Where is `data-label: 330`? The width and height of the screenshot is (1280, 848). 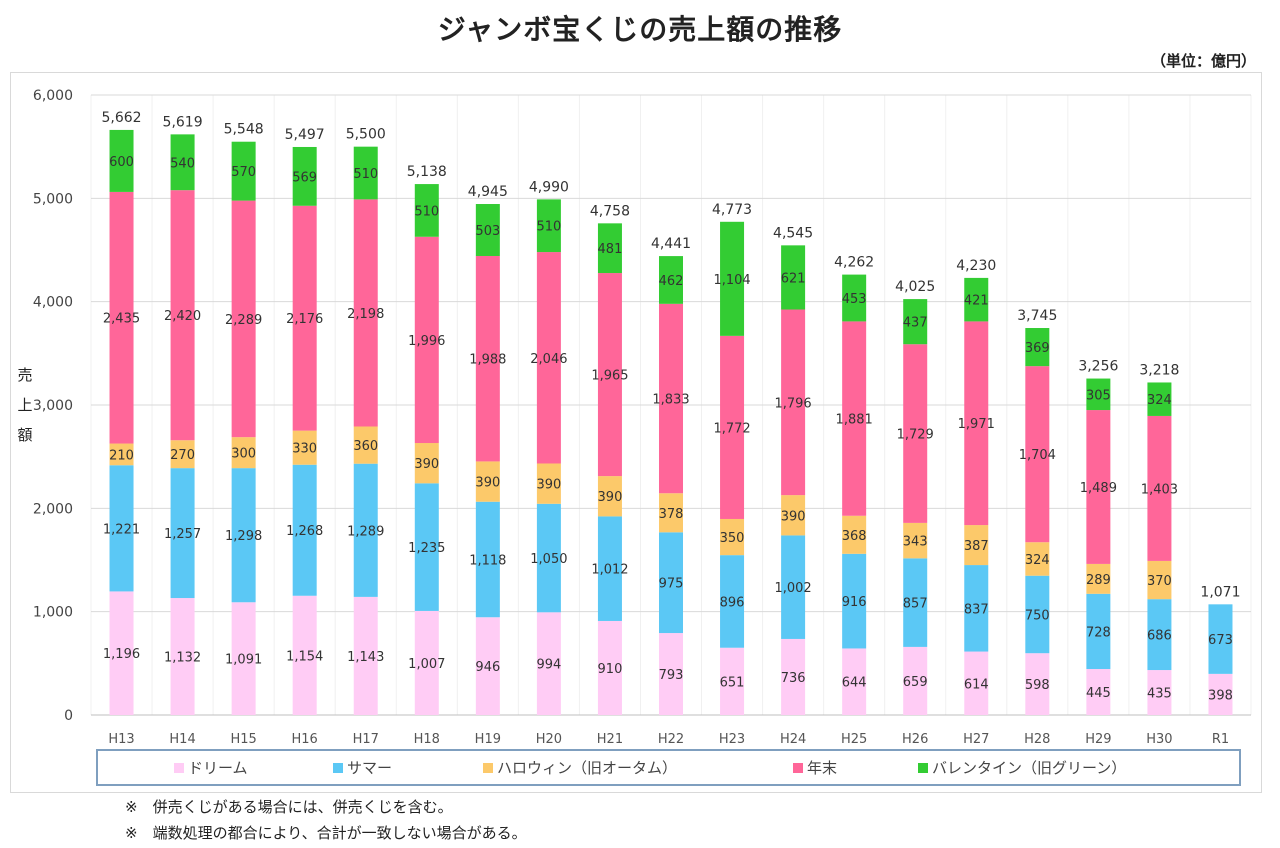
data-label: 330 is located at coordinates (304, 449).